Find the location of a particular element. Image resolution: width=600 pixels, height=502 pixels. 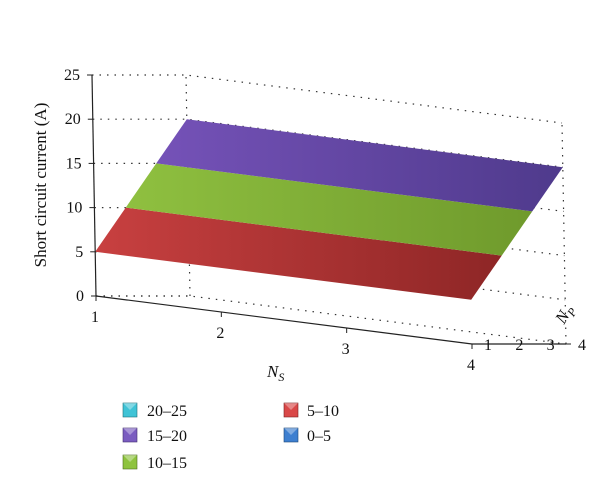

legend-label-5-10: 5–10 is located at coordinates (323, 411).